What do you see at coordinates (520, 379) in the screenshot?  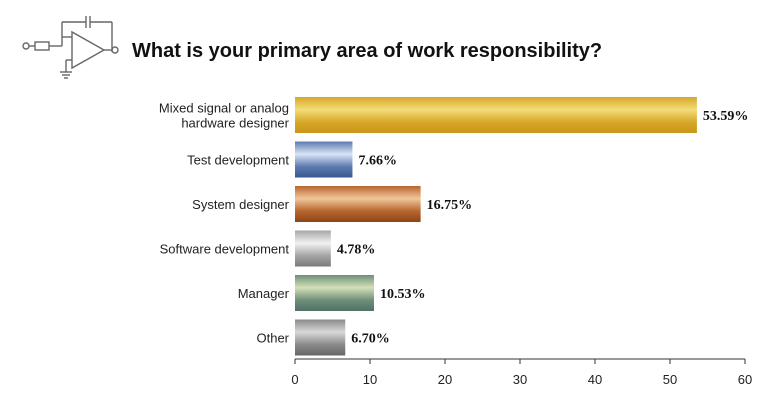 I see `x-tick-label: 30` at bounding box center [520, 379].